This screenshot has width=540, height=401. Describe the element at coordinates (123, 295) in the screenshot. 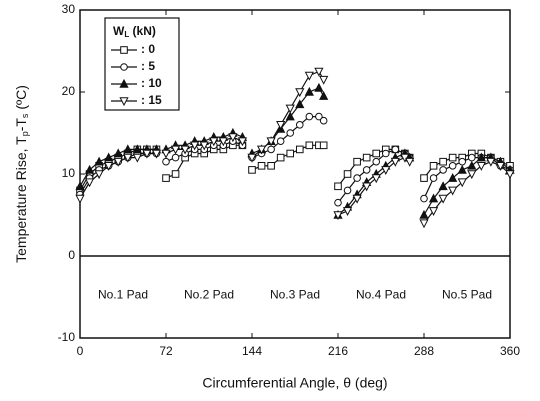

I see `pad-label: No.1 Pad` at that location.